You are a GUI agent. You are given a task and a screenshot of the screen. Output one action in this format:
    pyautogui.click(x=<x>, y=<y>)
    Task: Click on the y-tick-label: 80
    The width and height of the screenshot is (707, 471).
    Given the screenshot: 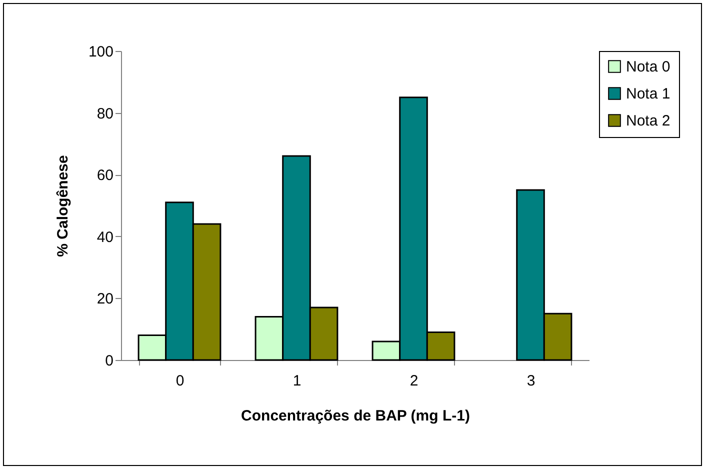 What is the action you would take?
    pyautogui.click(x=105, y=113)
    